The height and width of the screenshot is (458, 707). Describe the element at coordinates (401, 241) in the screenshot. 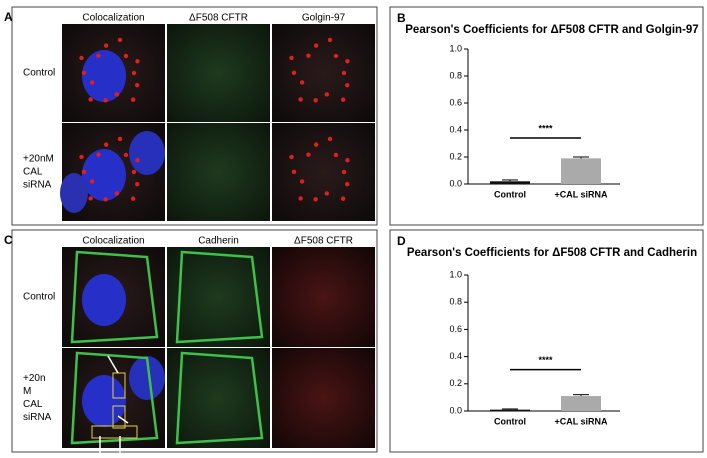

I see `panel-label: D` at that location.